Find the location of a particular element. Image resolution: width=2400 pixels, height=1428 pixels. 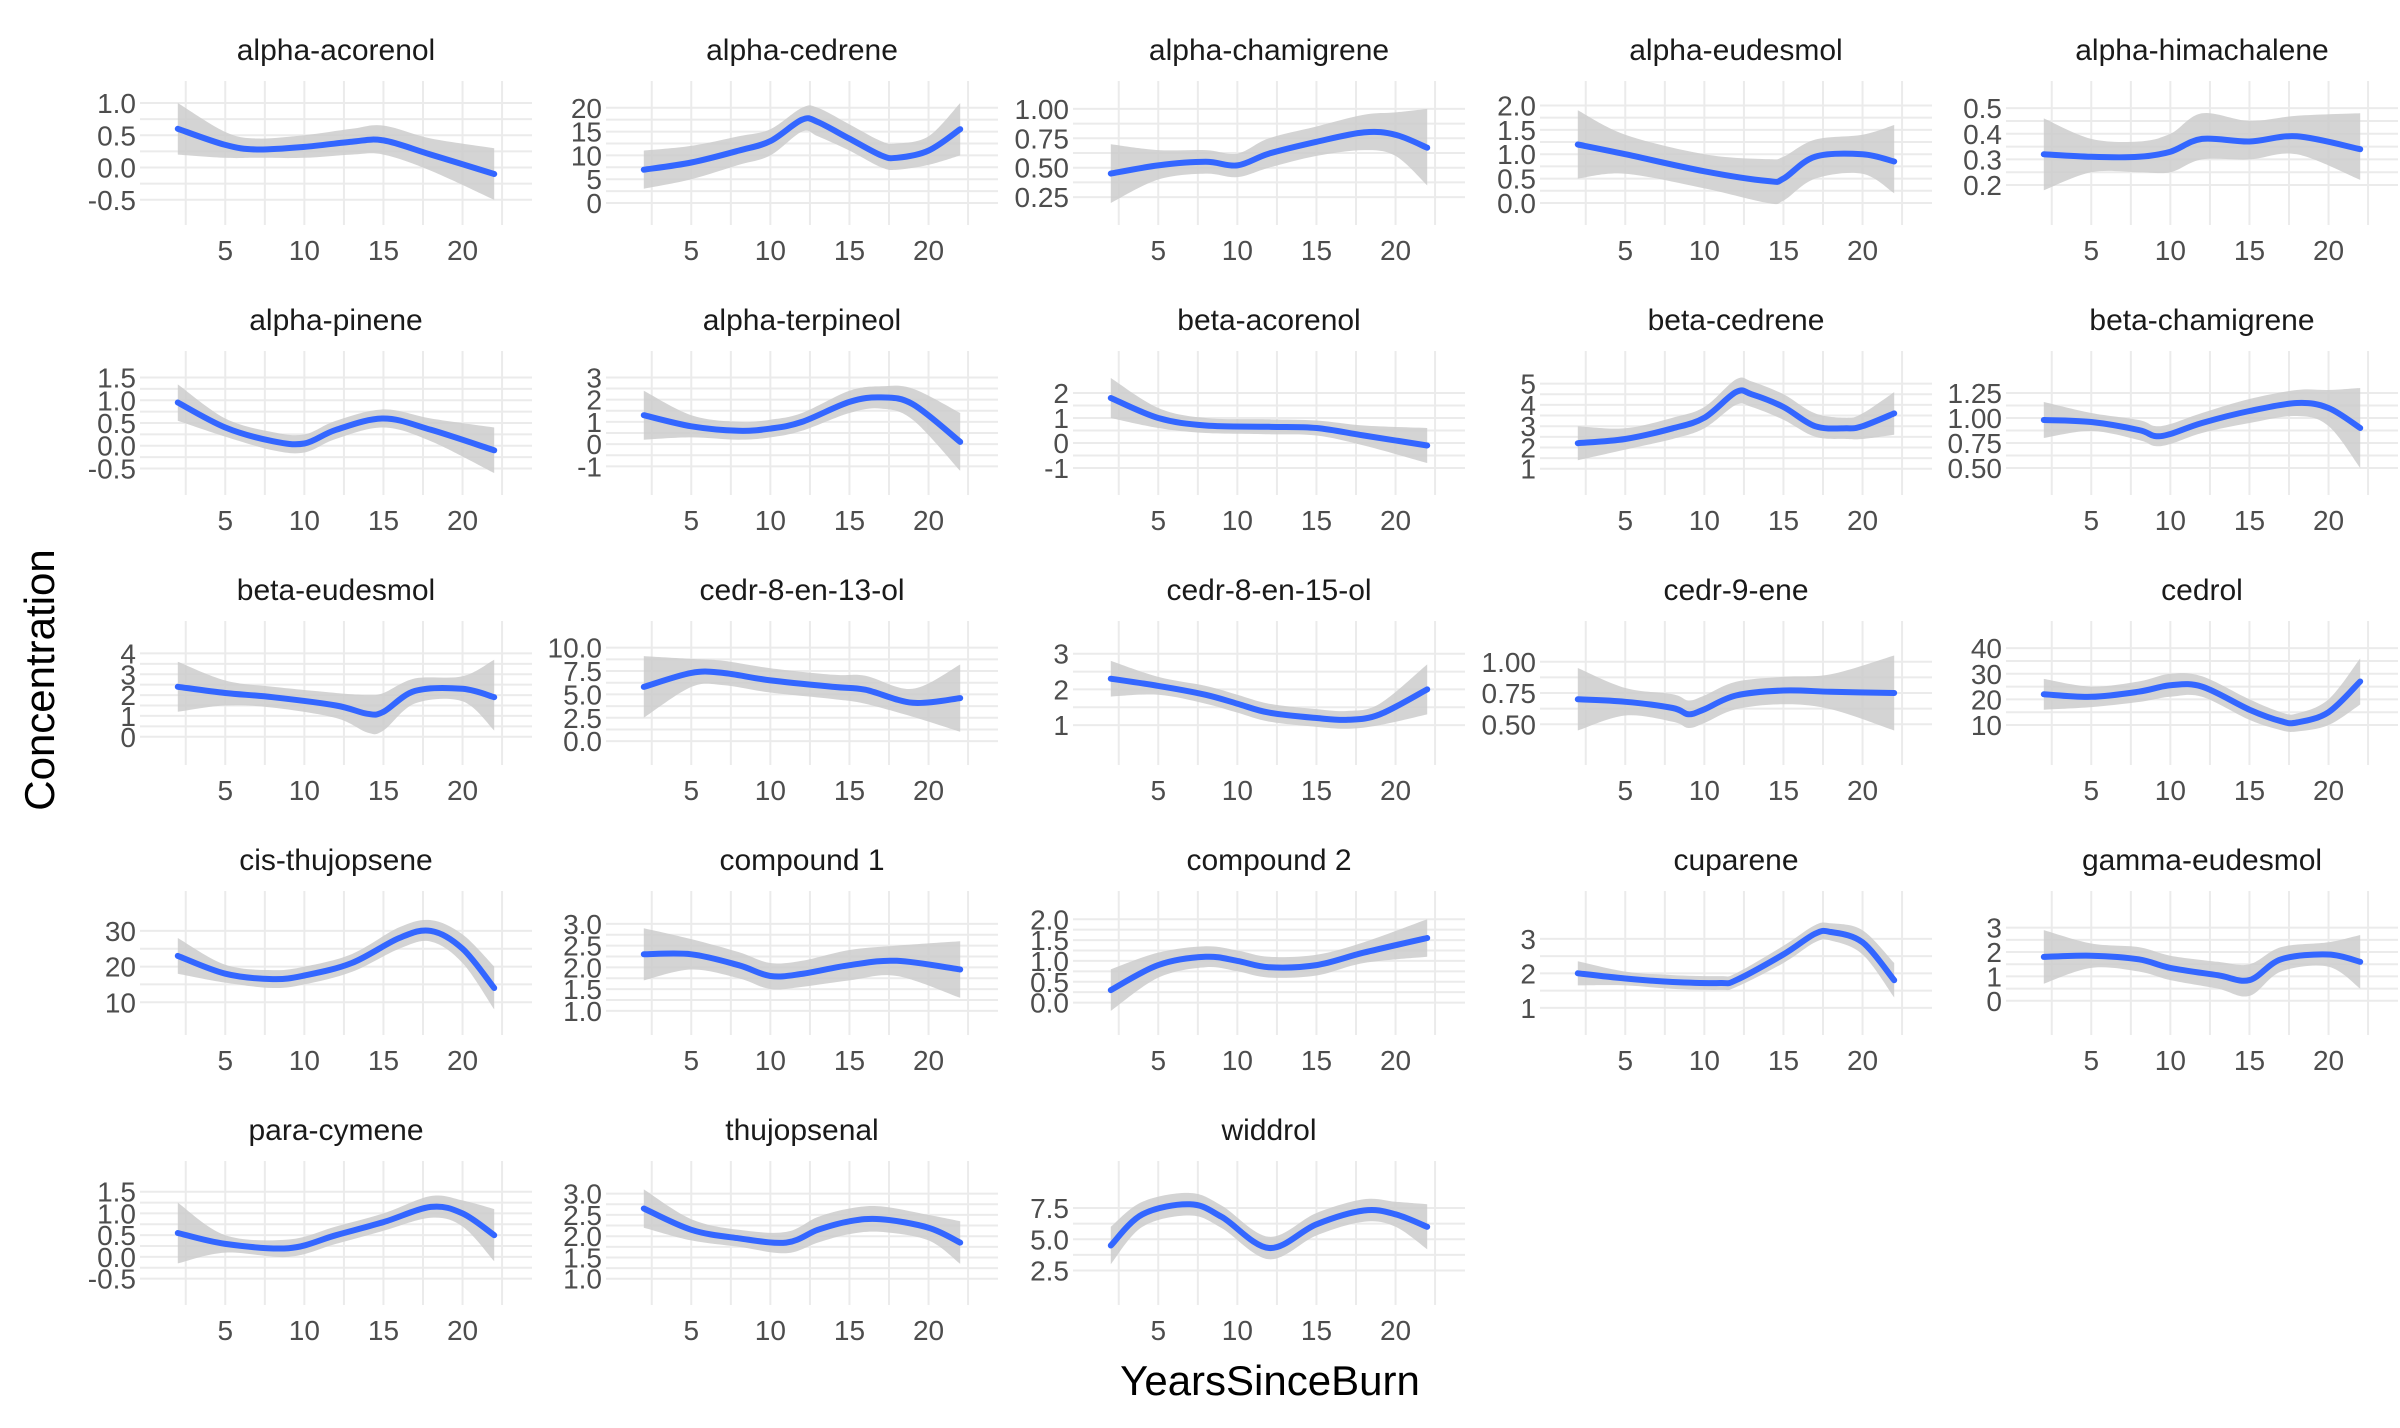

panel-title: alpha-pinene is located at coordinates (335, 320).